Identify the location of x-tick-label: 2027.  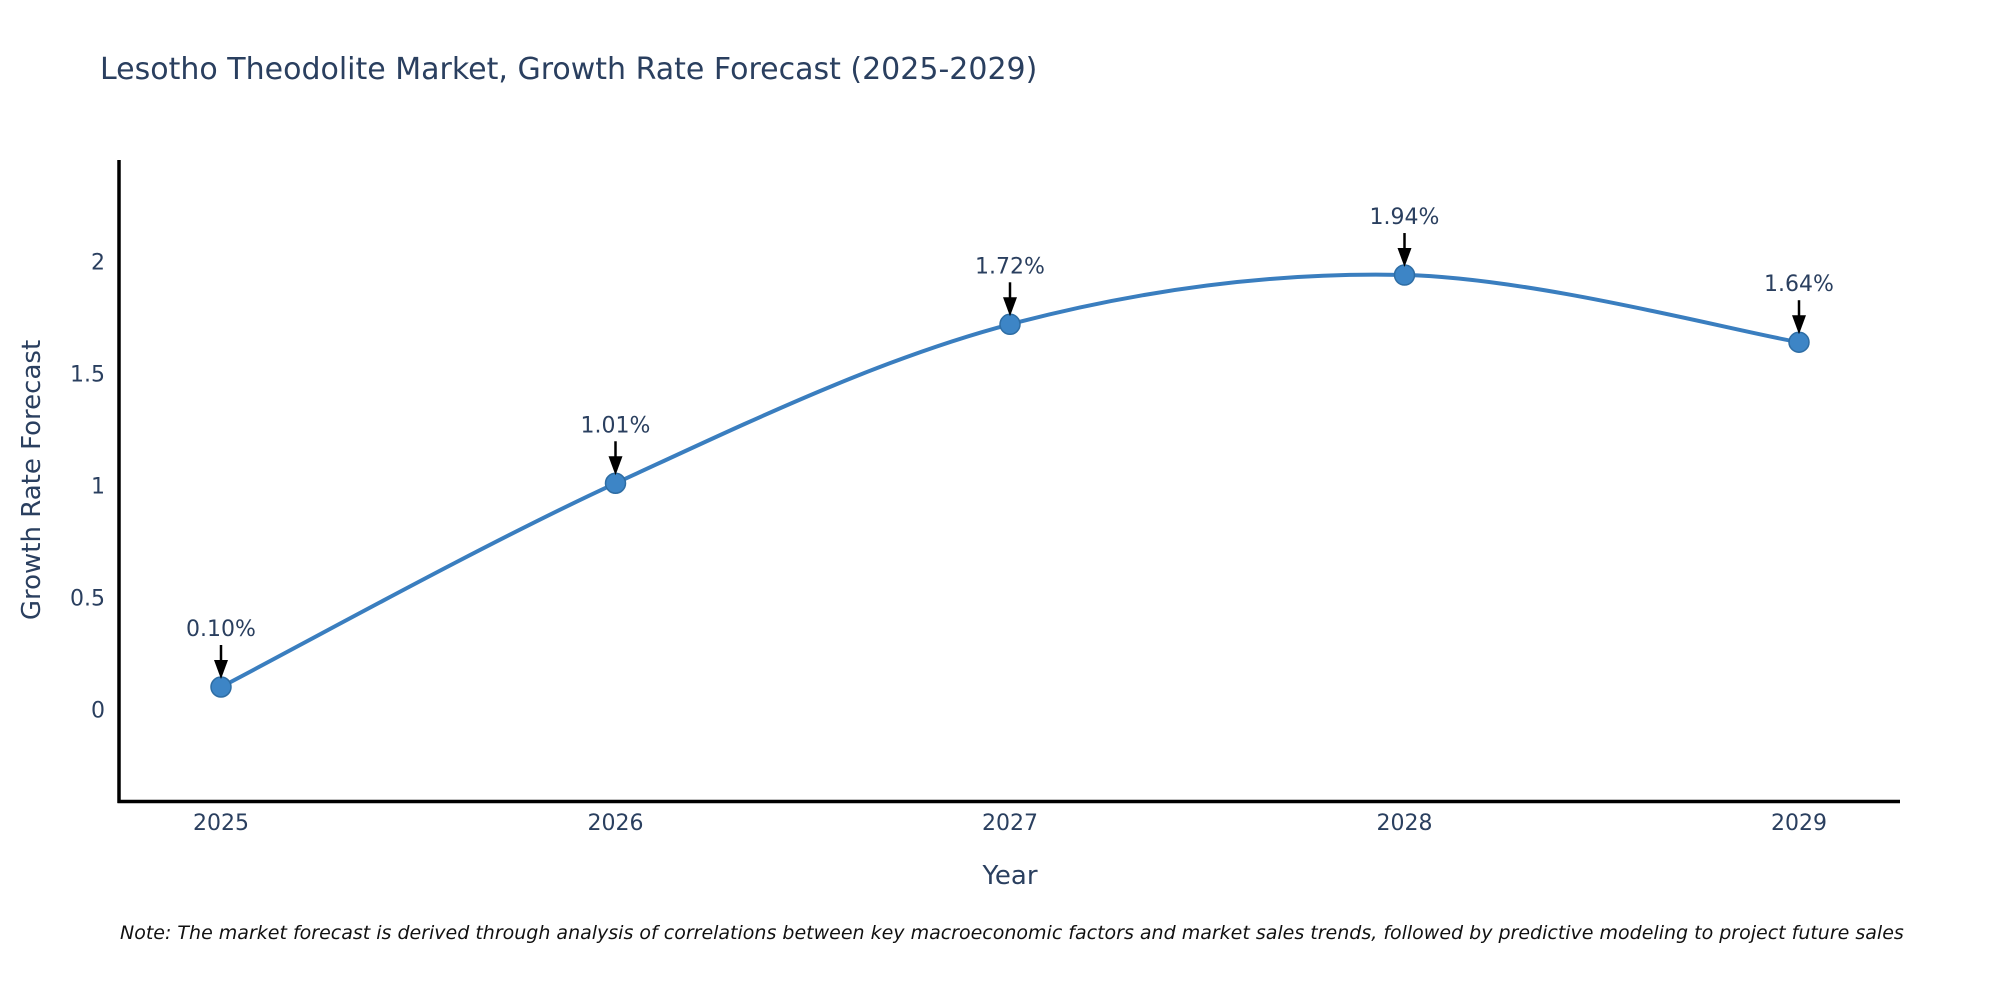
(1010, 823).